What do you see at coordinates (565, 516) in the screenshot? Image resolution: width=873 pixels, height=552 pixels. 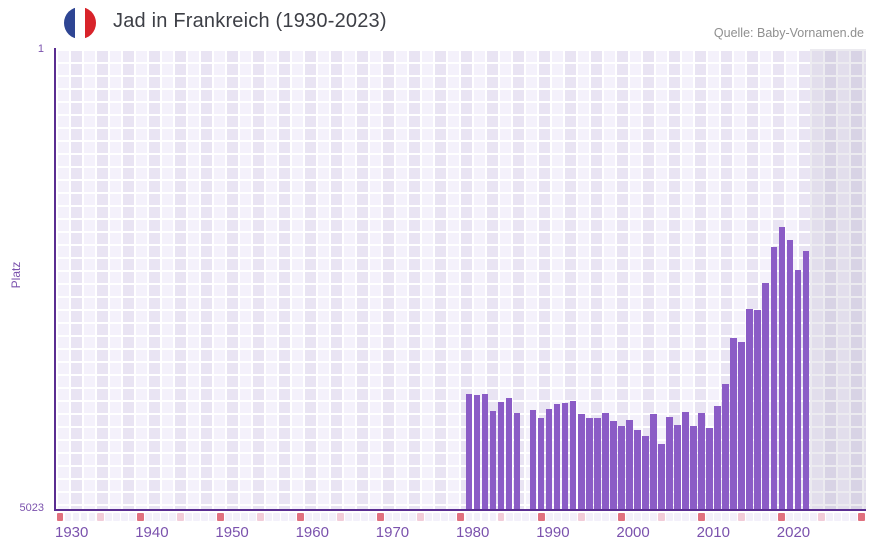 I see `year-tick-1993` at bounding box center [565, 516].